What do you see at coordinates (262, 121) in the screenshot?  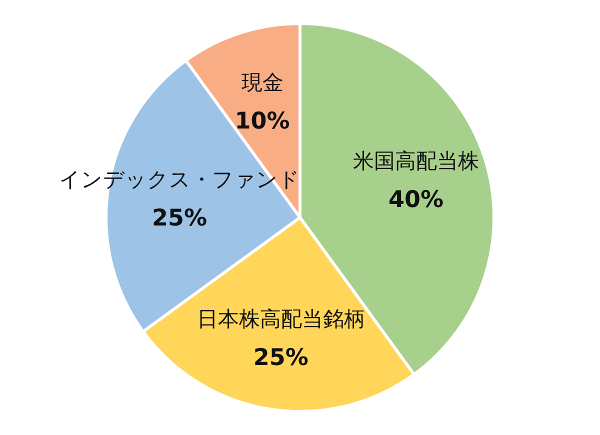 I see `data-label: 10%` at bounding box center [262, 121].